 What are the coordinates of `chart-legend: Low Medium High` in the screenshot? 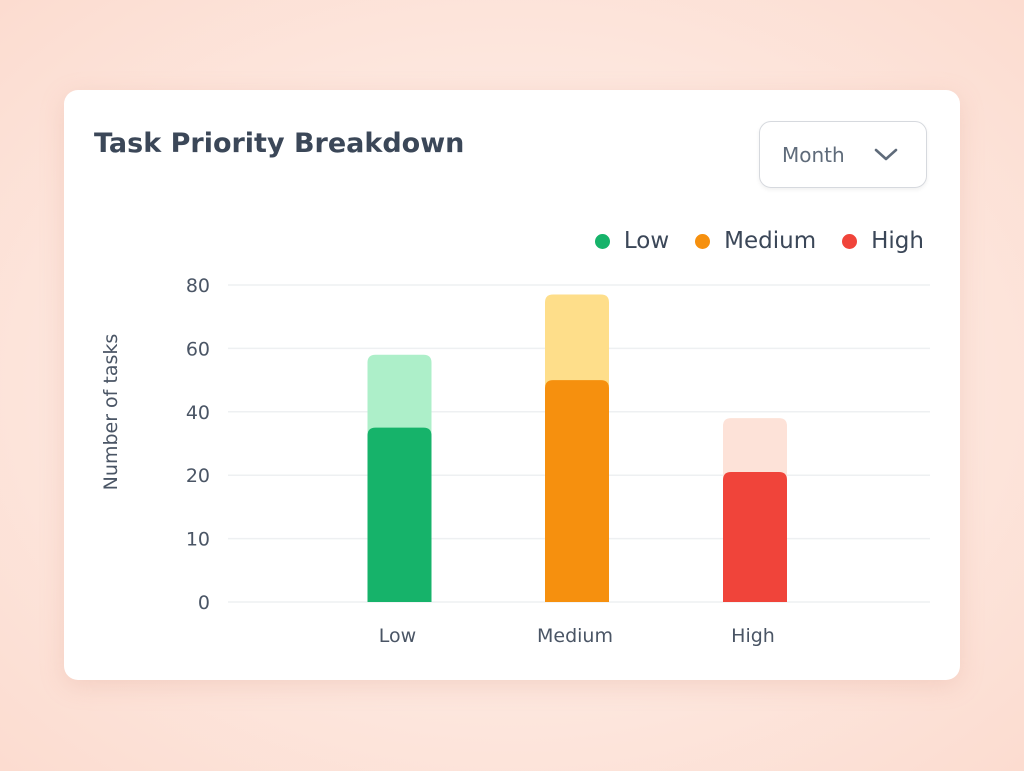 It's located at (759, 241).